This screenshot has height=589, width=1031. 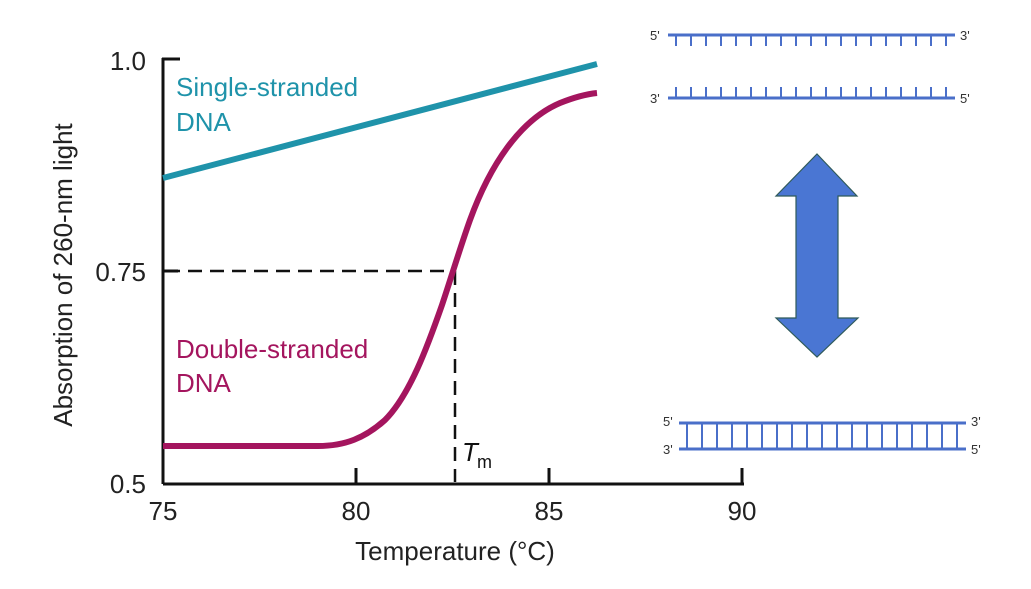 I want to click on y-tick-label-075: 0.75, so click(x=120, y=272).